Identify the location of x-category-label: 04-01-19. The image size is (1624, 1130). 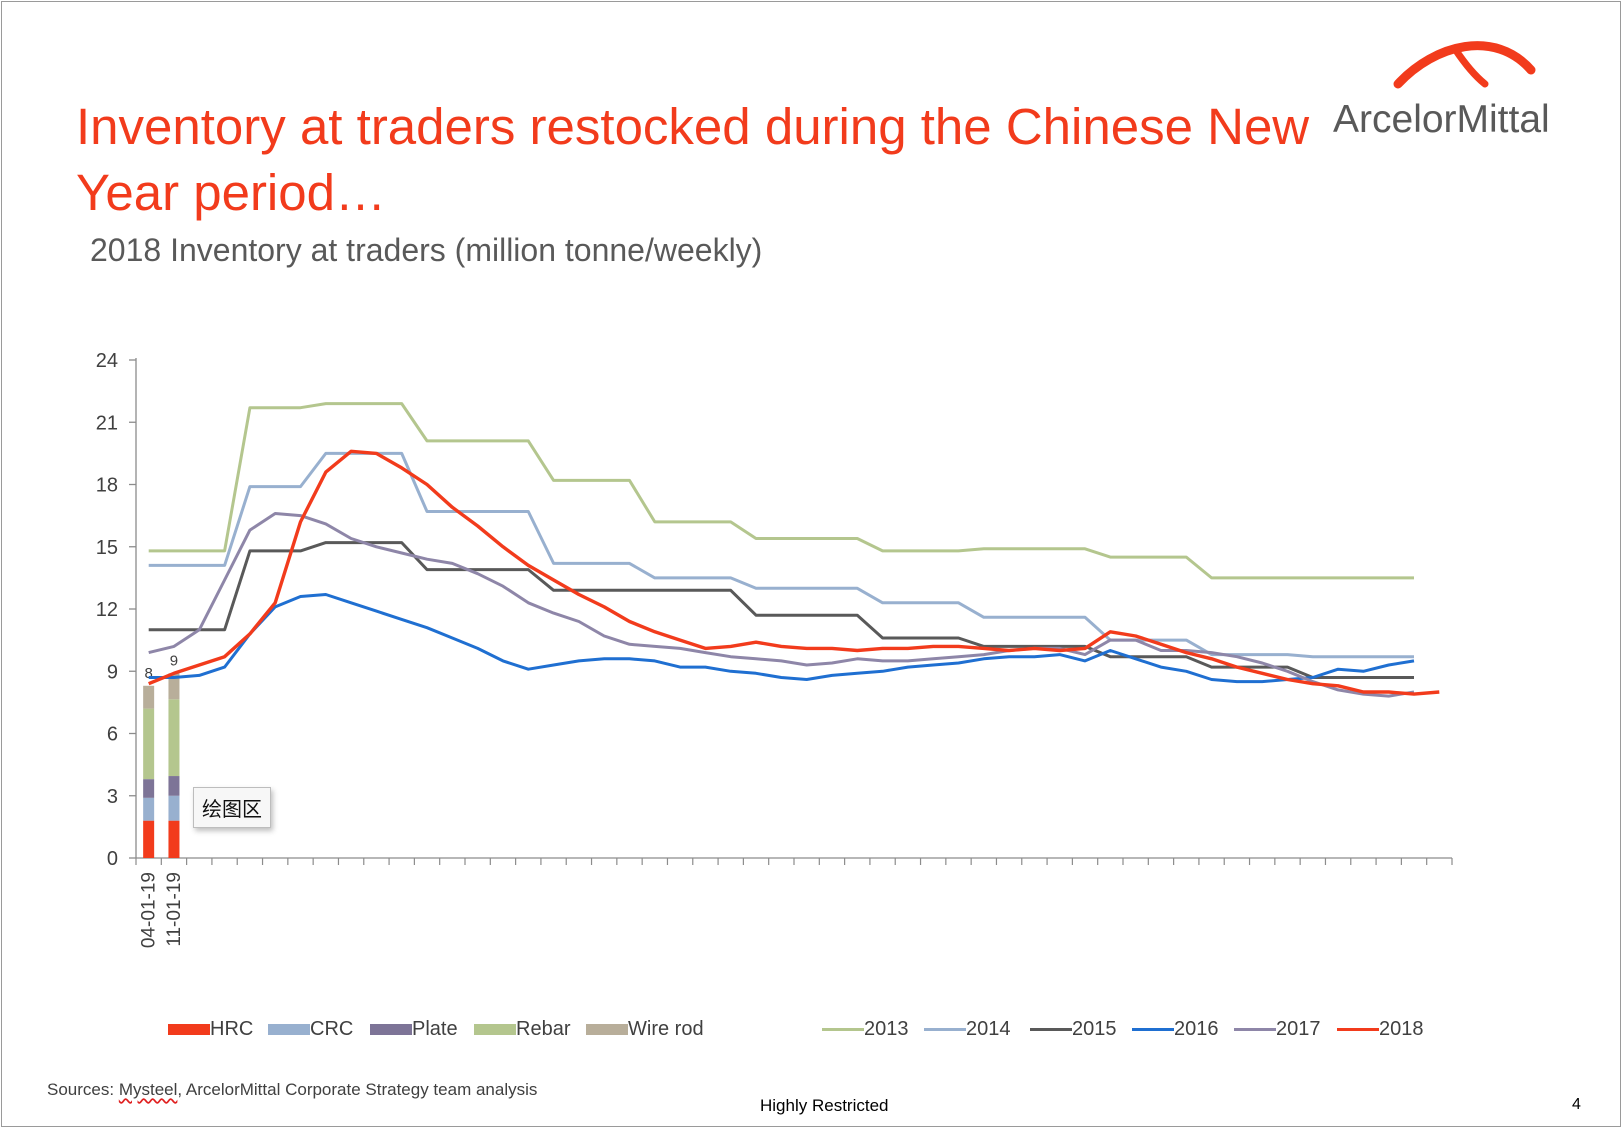
(149, 910).